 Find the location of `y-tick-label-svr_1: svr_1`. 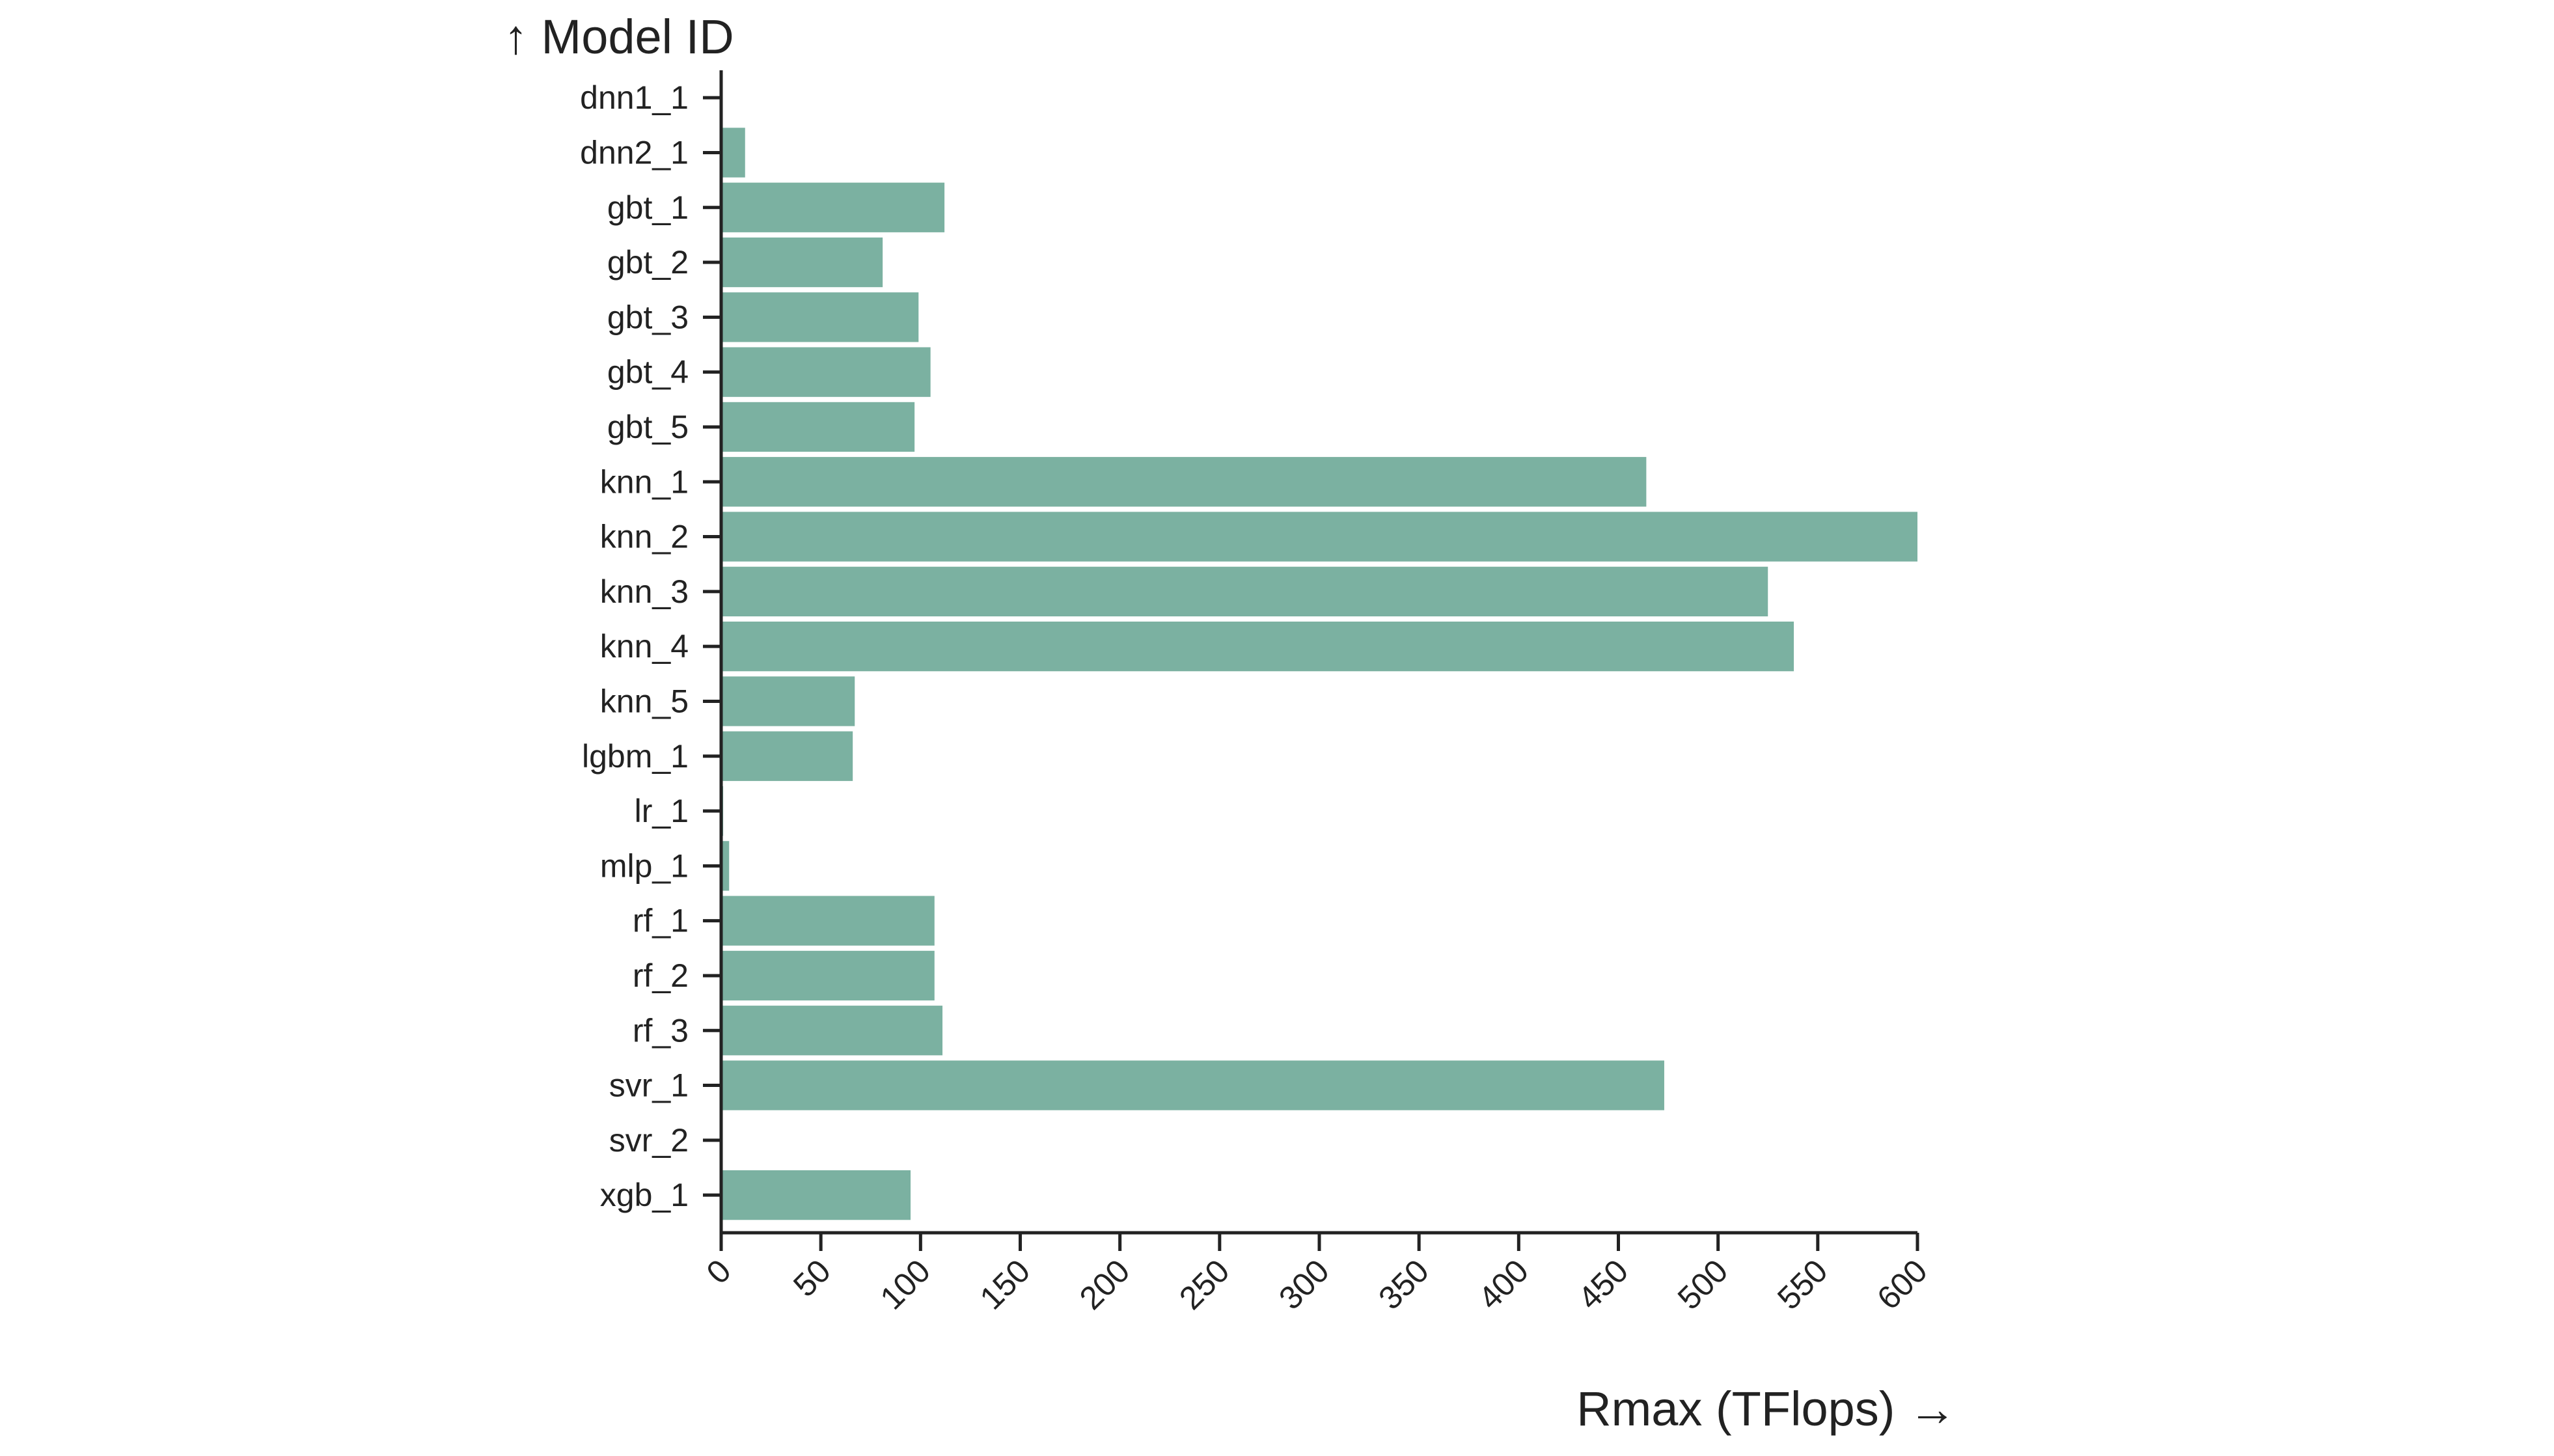

y-tick-label-svr_1: svr_1 is located at coordinates (649, 1085).